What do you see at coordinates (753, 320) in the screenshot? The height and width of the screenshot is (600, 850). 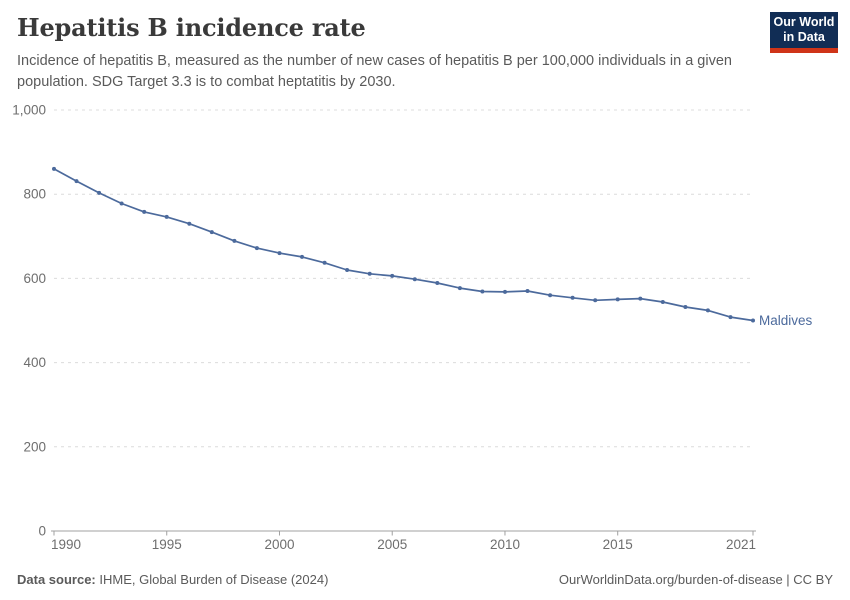 I see `data-point-2021` at bounding box center [753, 320].